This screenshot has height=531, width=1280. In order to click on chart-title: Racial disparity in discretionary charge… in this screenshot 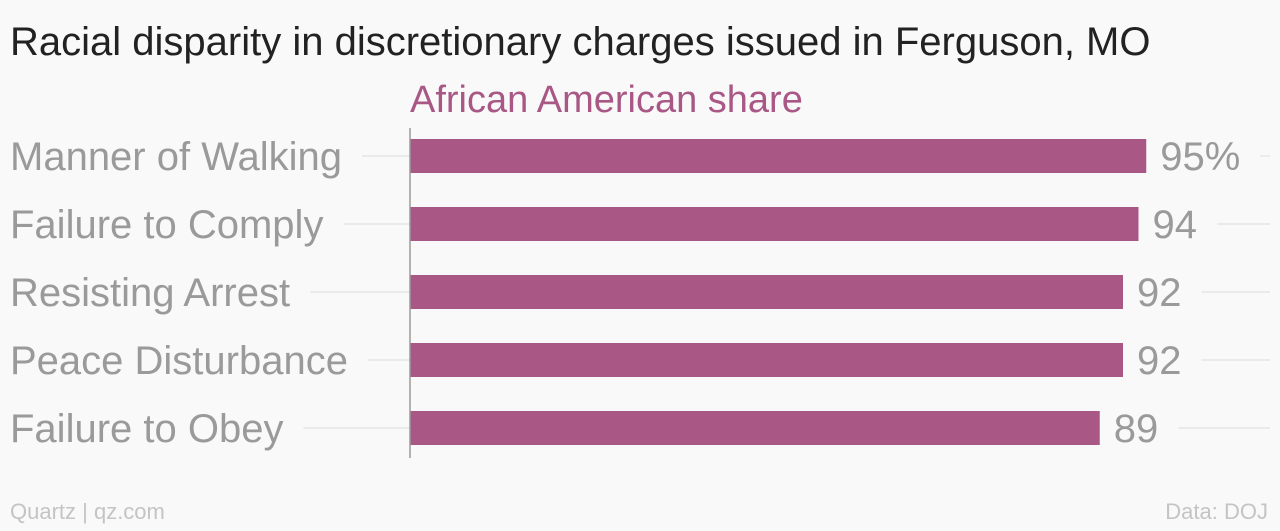, I will do `click(580, 42)`.